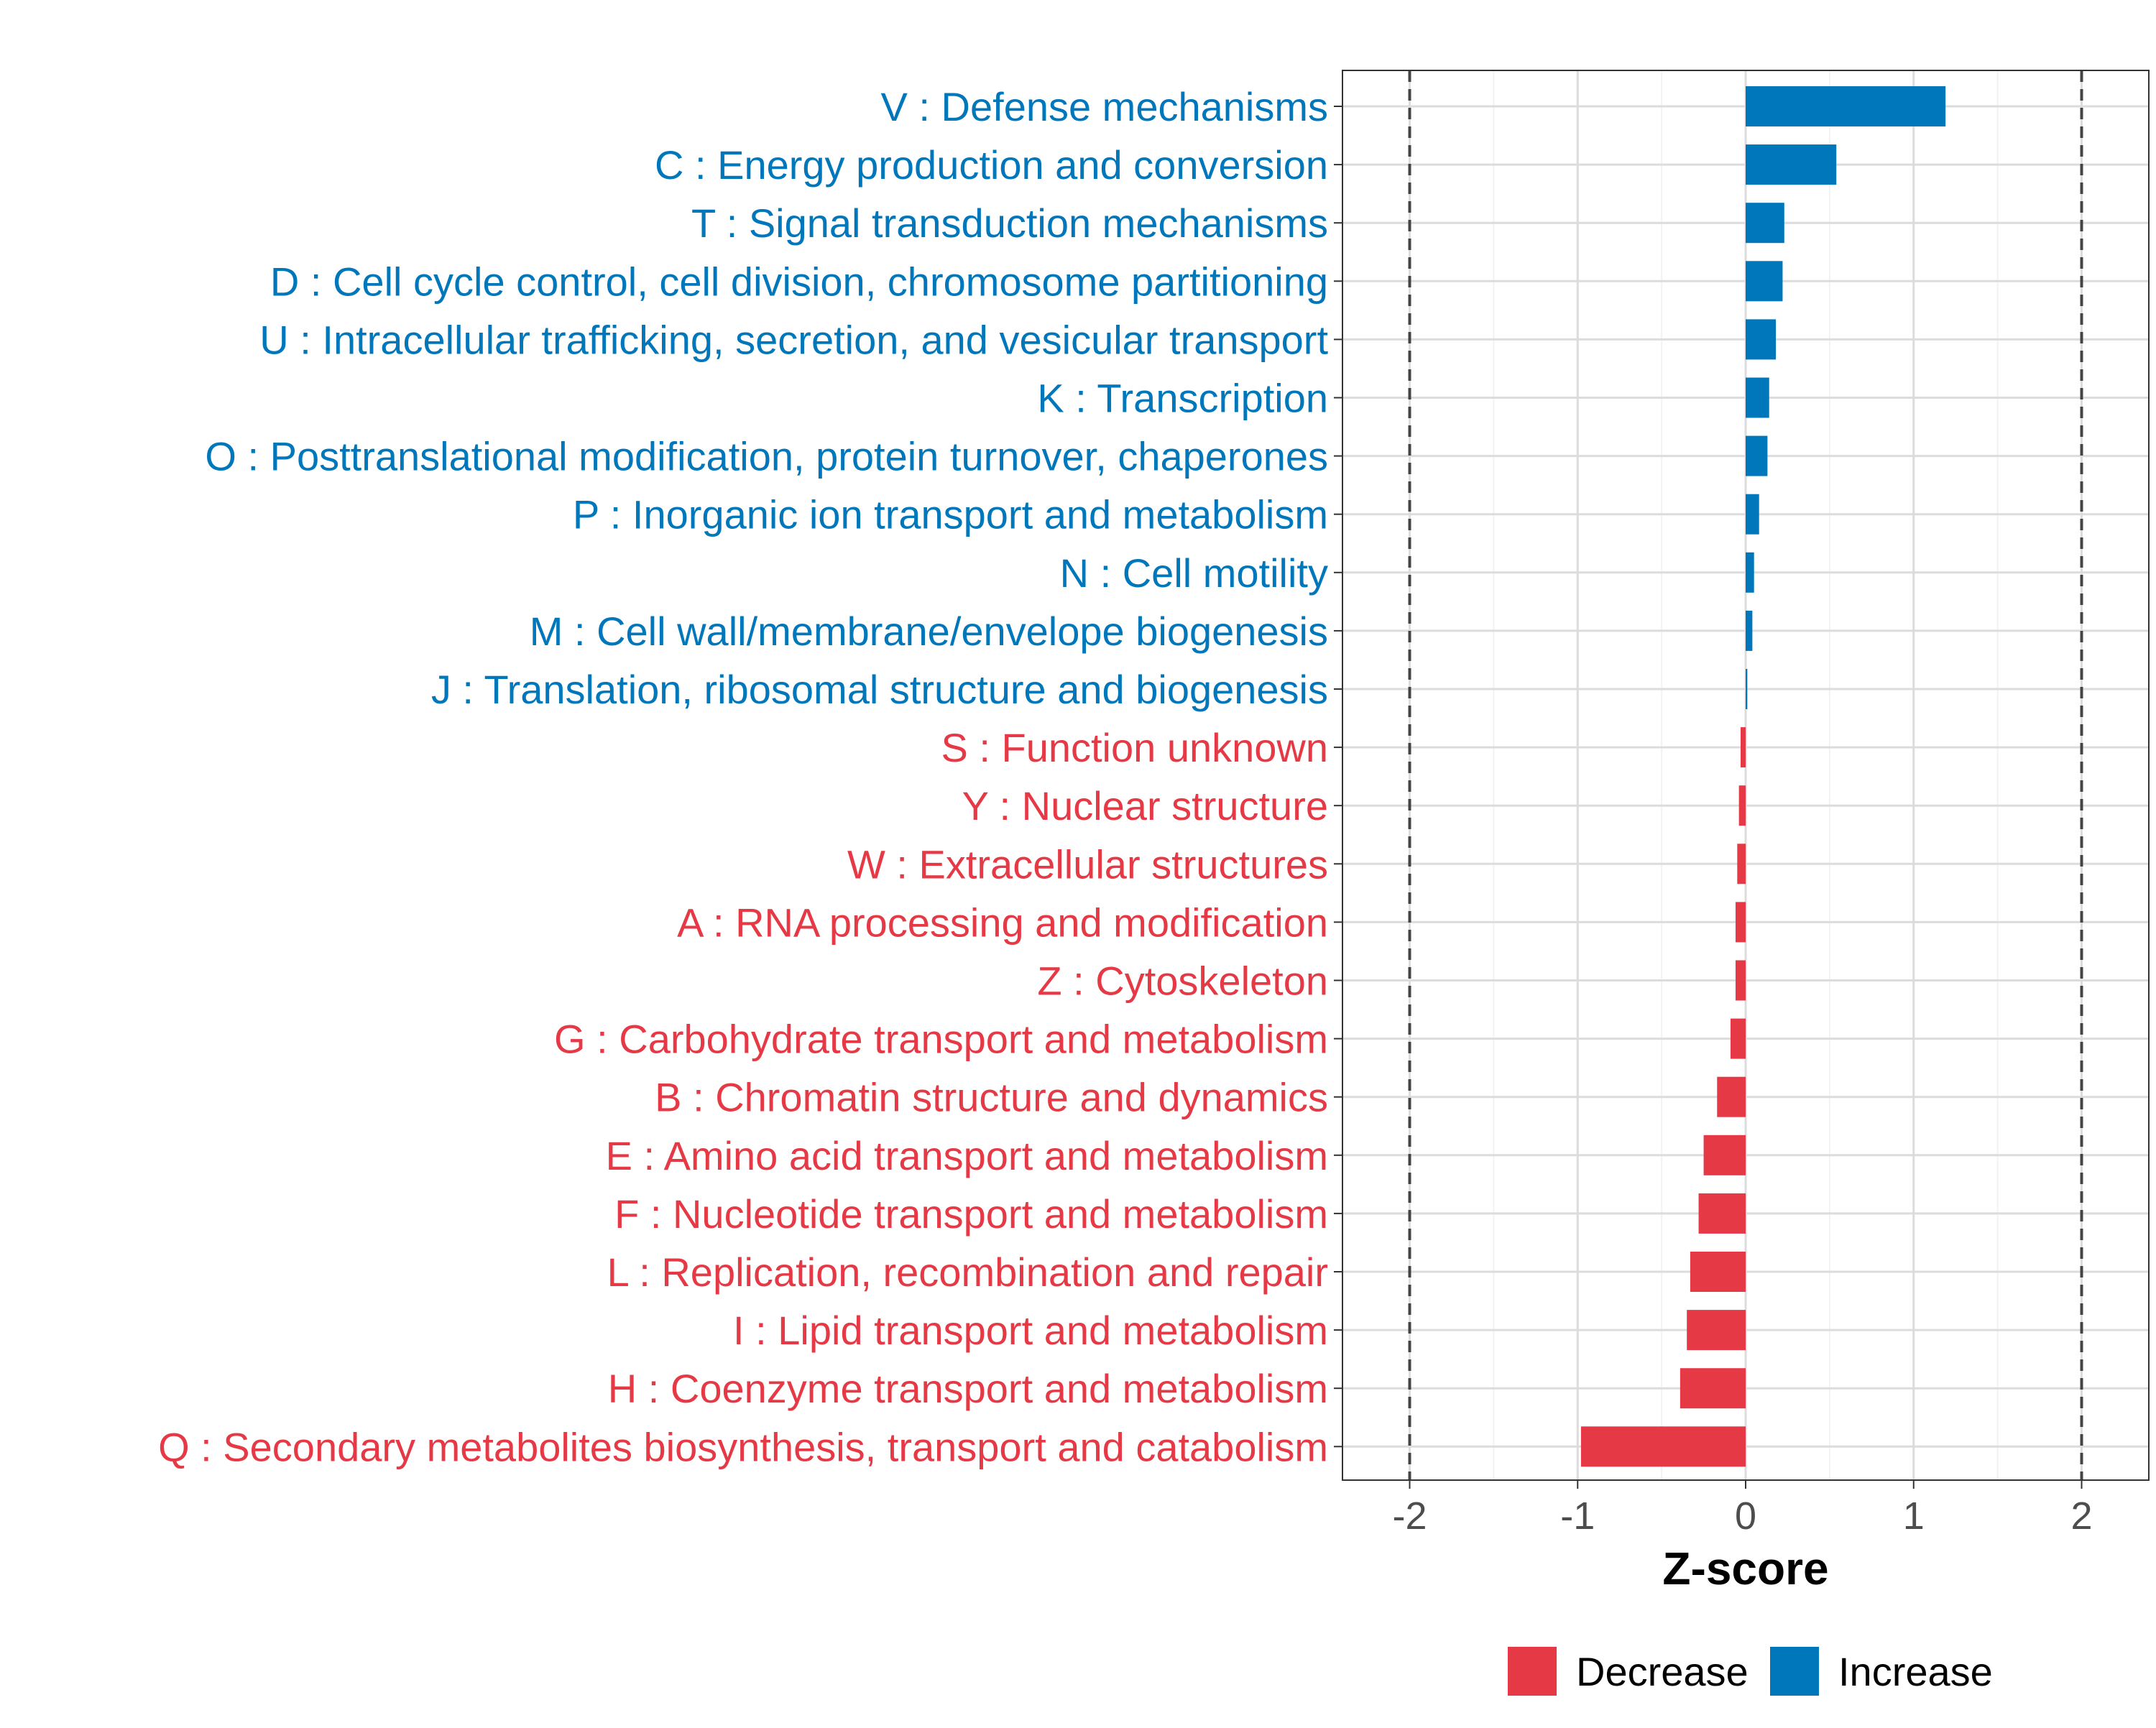  What do you see at coordinates (1846, 106) in the screenshot?
I see `bar-v` at bounding box center [1846, 106].